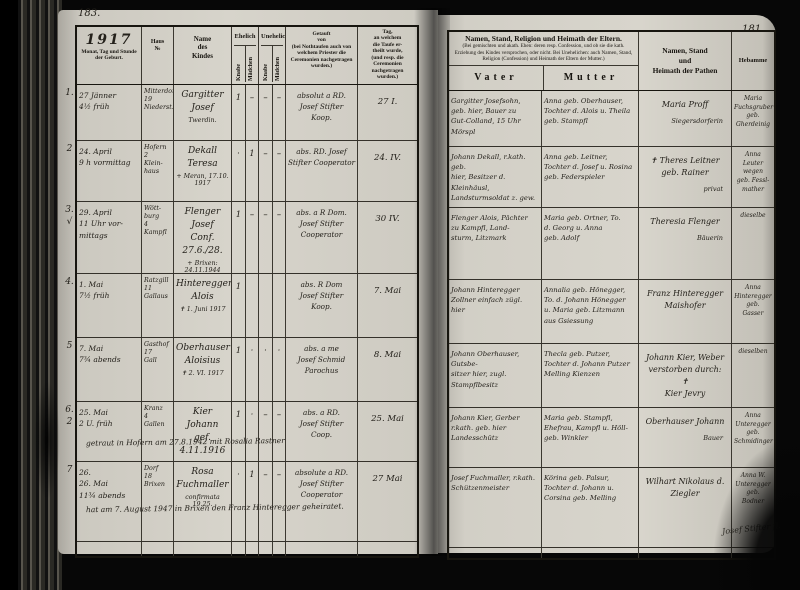 Image resolution: width=800 pixels, height=590 pixels. I want to click on godparents-note: privat, so click(713, 189).